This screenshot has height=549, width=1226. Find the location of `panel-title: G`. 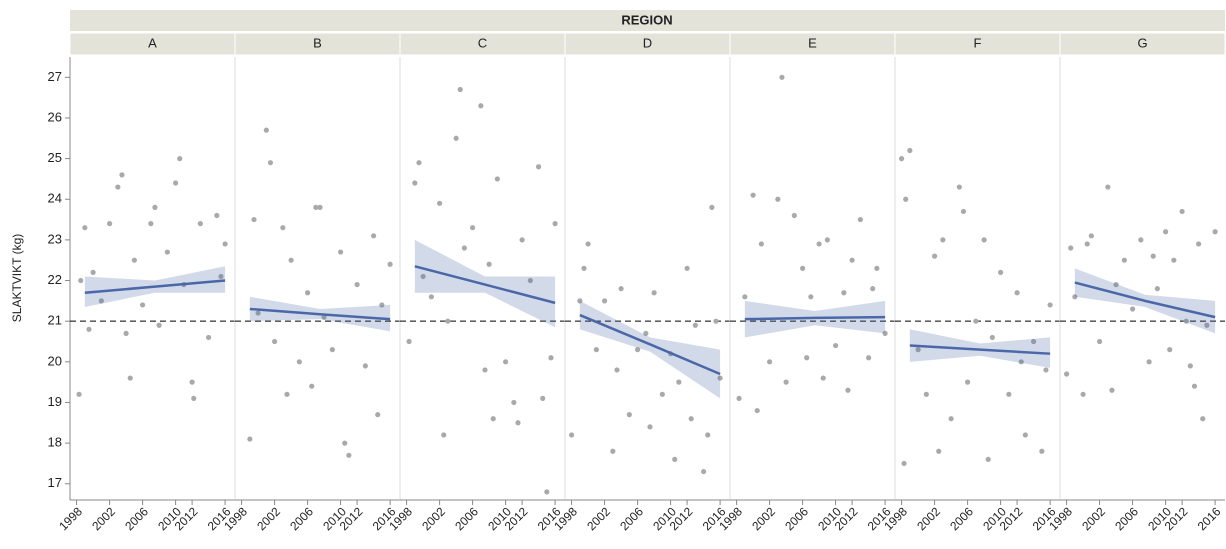

panel-title: G is located at coordinates (1142, 42).